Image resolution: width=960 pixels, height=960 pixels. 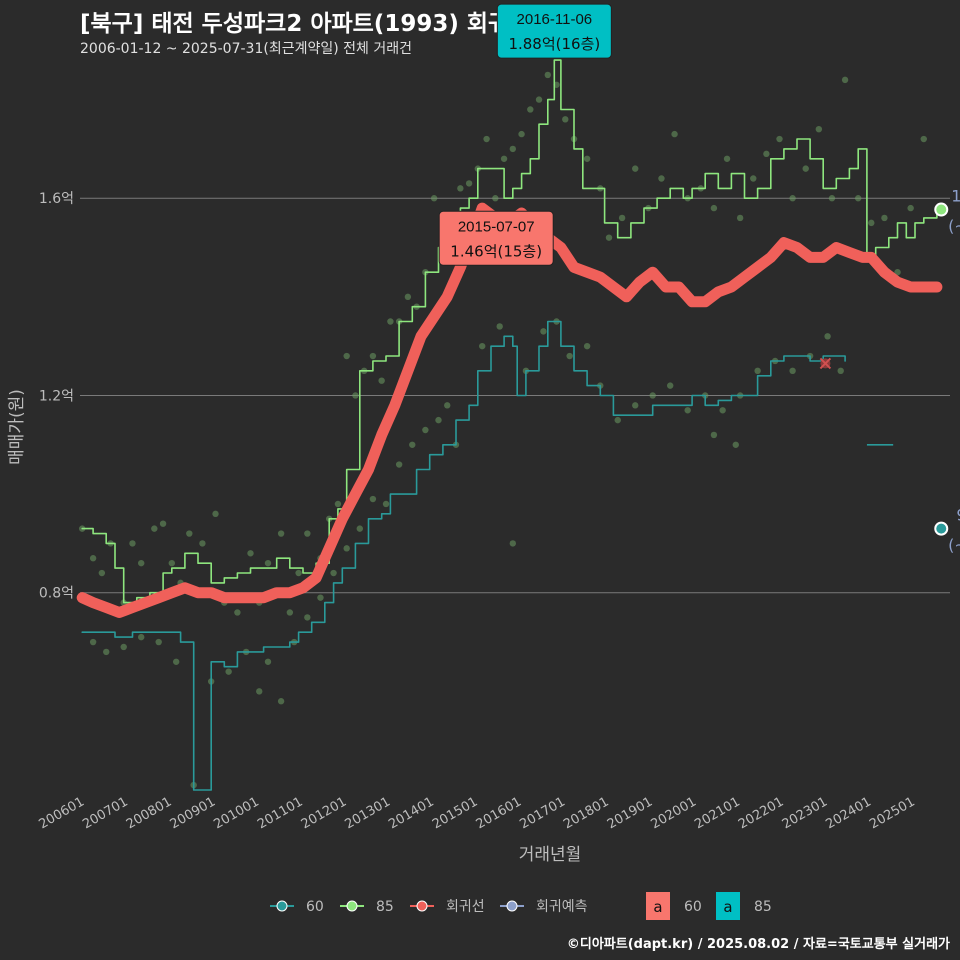 What do you see at coordinates (496, 226) in the screenshot?
I see `annotation-date: 2015-07-07` at bounding box center [496, 226].